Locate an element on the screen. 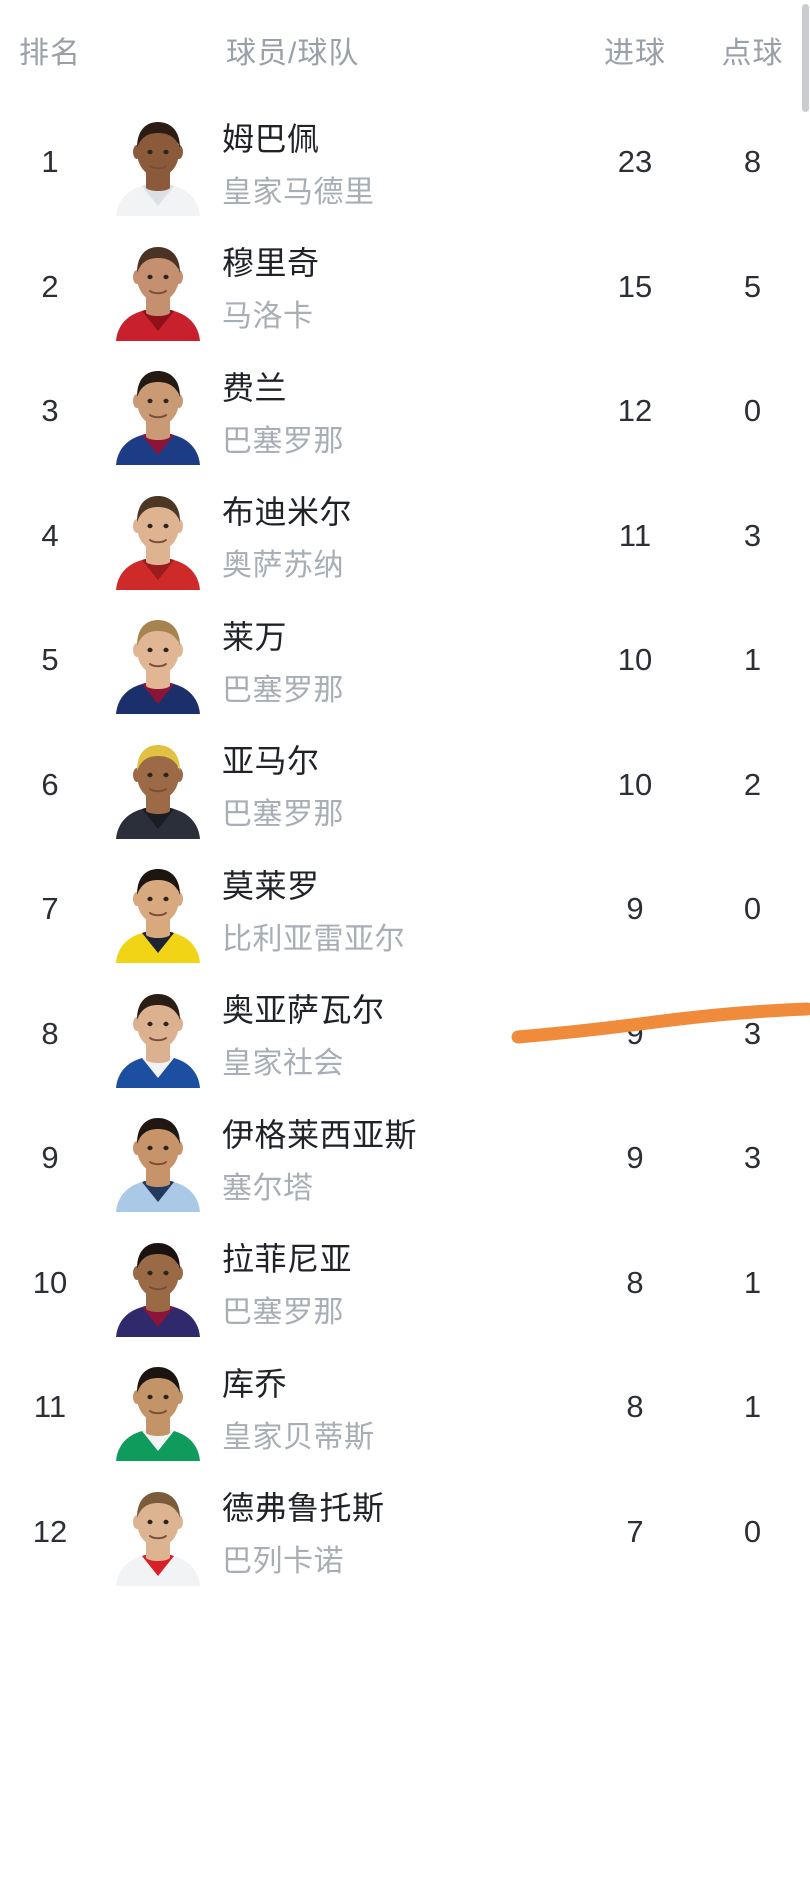  row-names: 拉菲尼亚 巴塞罗那 is located at coordinates (287, 1282).